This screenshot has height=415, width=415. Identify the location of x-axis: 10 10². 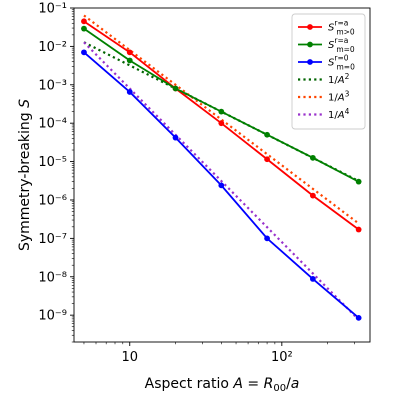
(219, 353).